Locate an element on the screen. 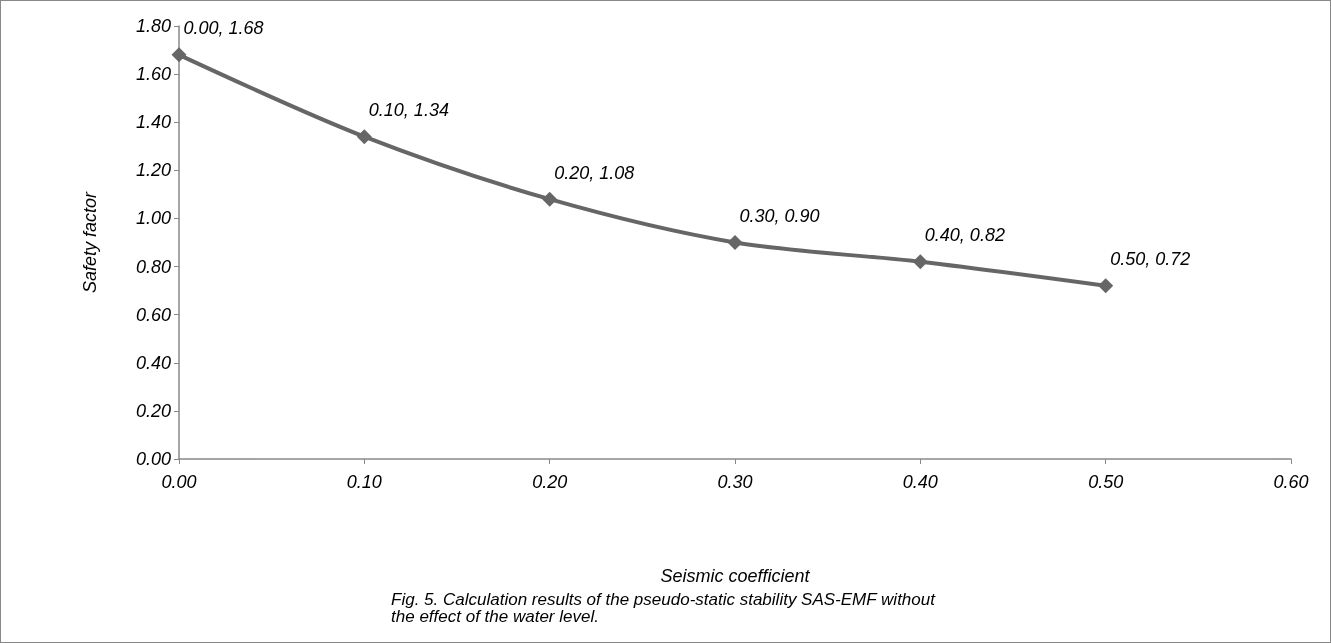  data-label: 0.20, 1.08 is located at coordinates (594, 172).